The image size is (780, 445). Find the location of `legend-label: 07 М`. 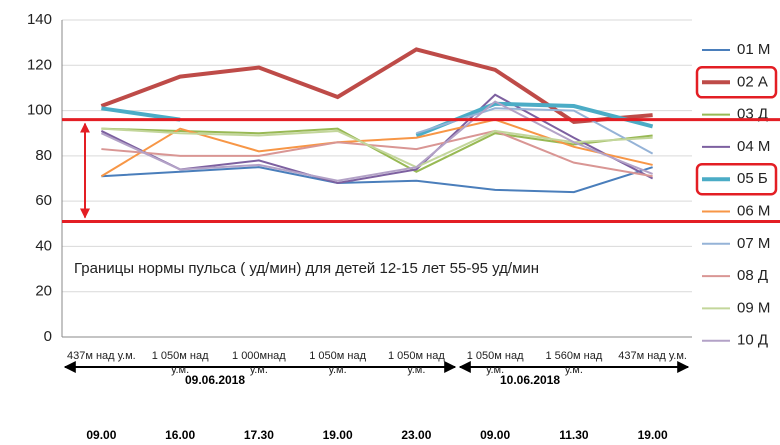

legend-label: 07 М is located at coordinates (753, 243).